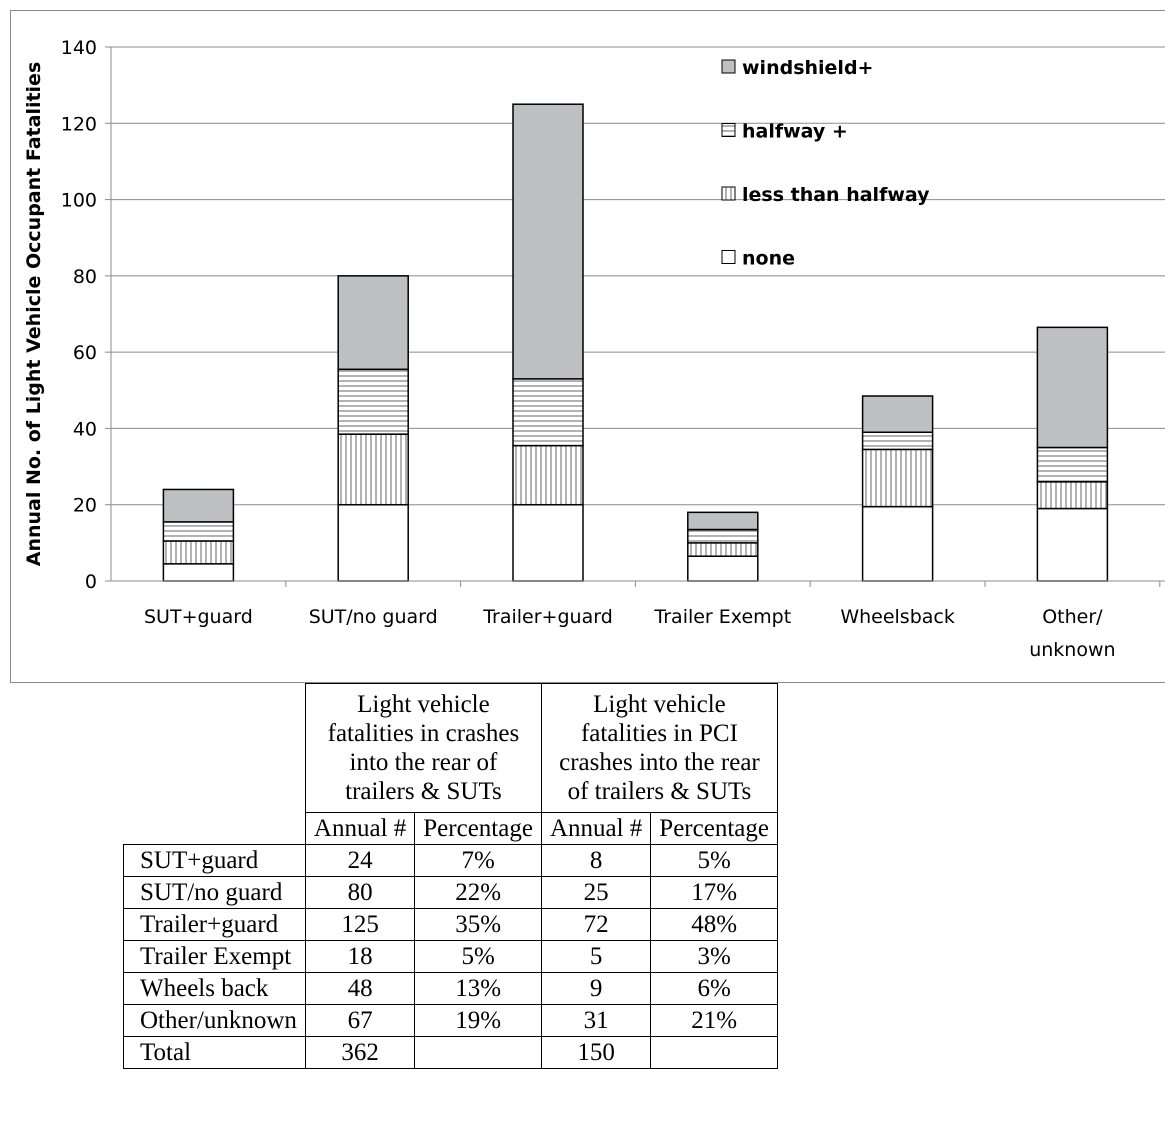 The height and width of the screenshot is (1134, 1165). Describe the element at coordinates (478, 988) in the screenshot. I see `table-cell: 13%` at that location.